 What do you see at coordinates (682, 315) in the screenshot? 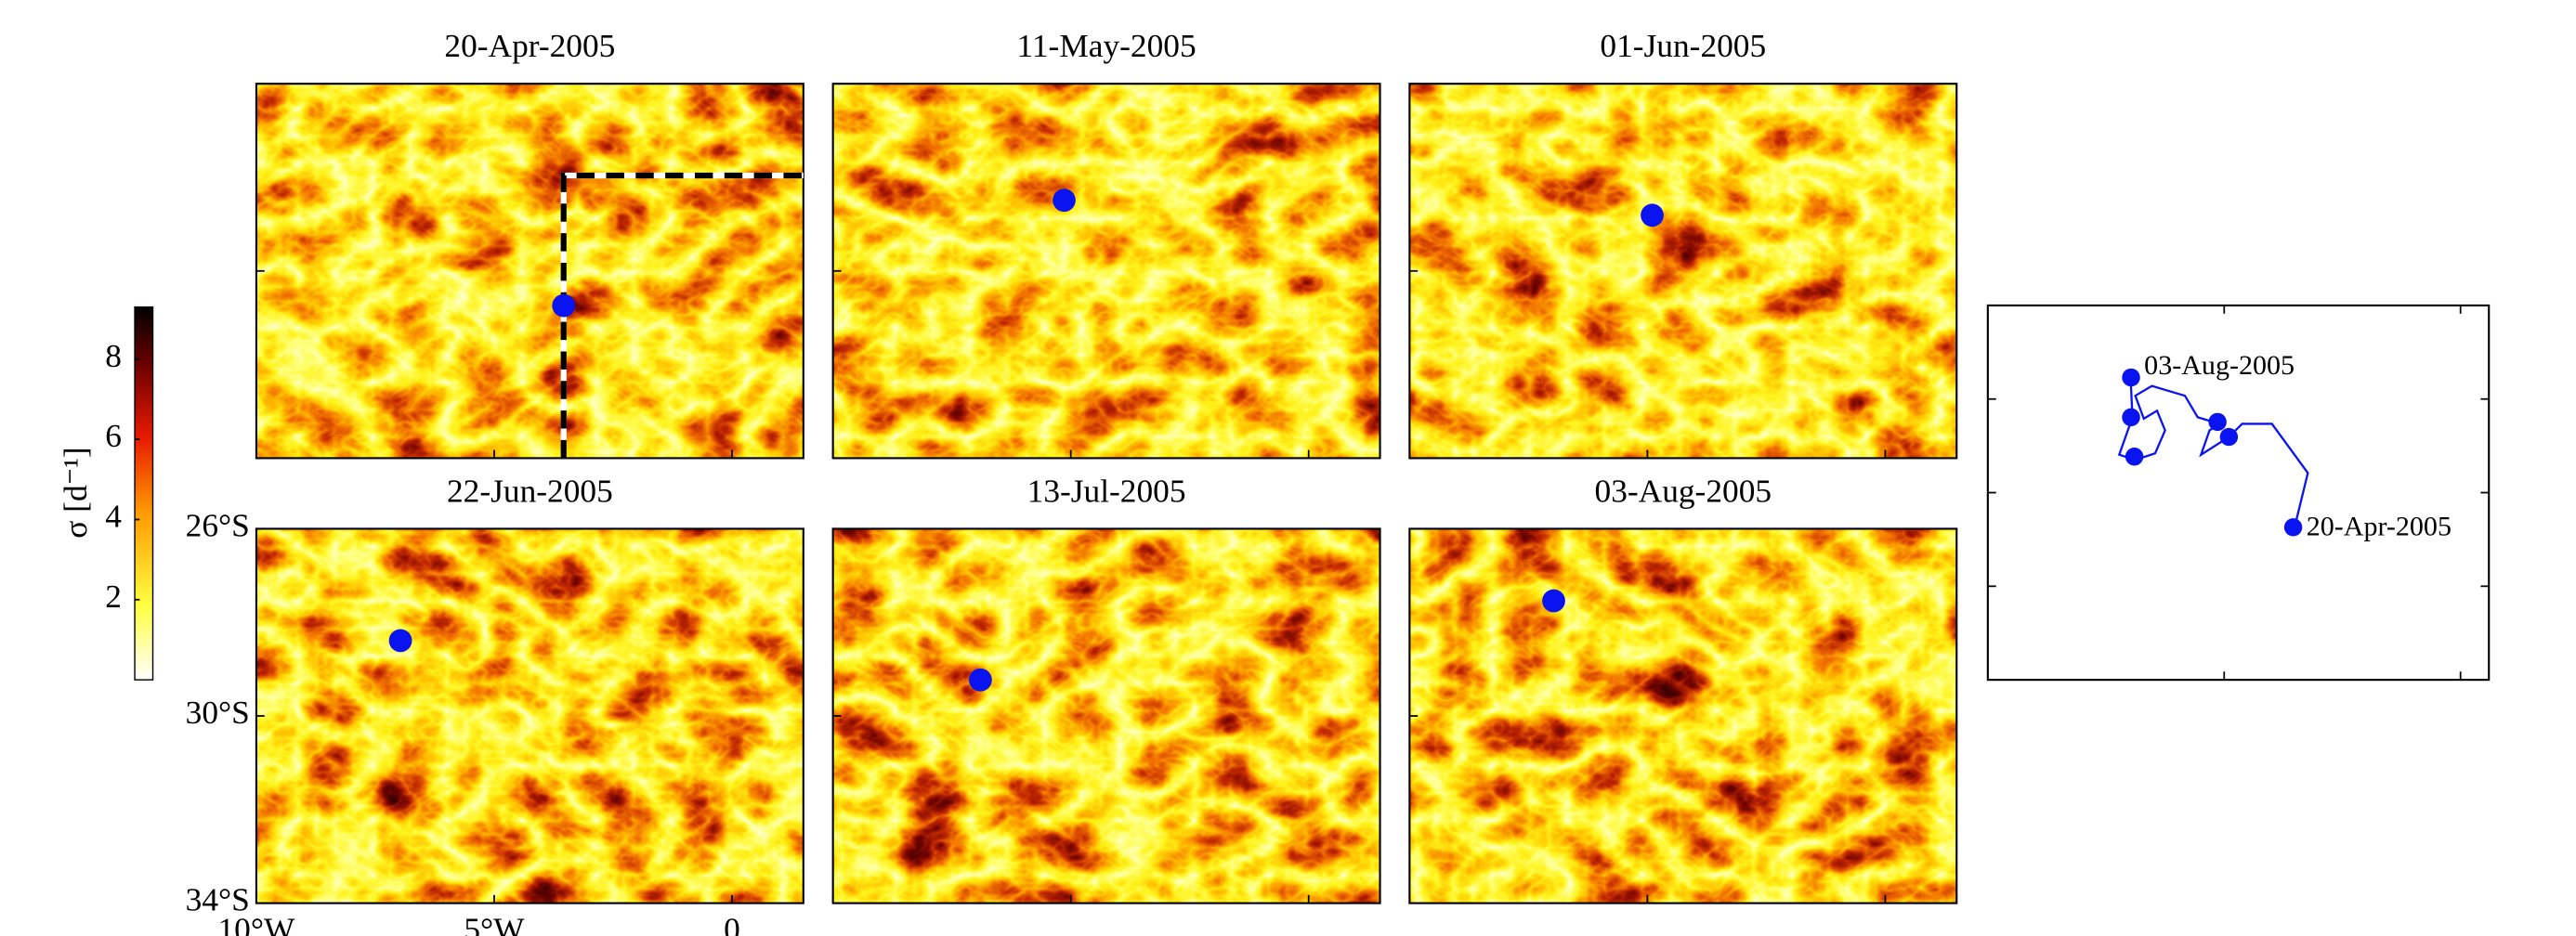
I see `region-outline-dash` at bounding box center [682, 315].